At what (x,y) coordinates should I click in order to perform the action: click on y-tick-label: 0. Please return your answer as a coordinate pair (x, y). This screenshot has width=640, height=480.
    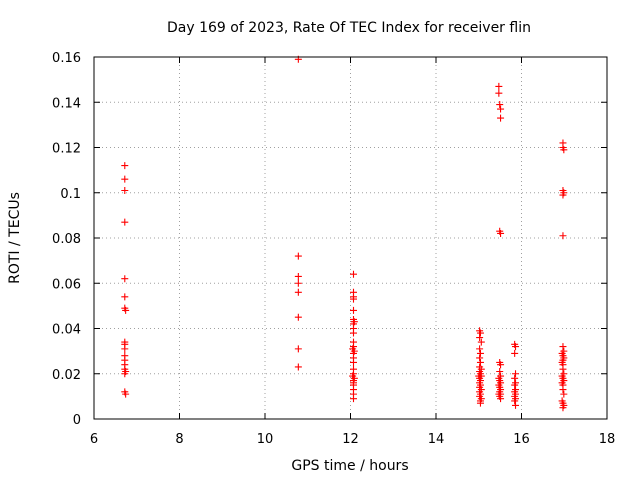
    Looking at the image, I should click on (77, 420).